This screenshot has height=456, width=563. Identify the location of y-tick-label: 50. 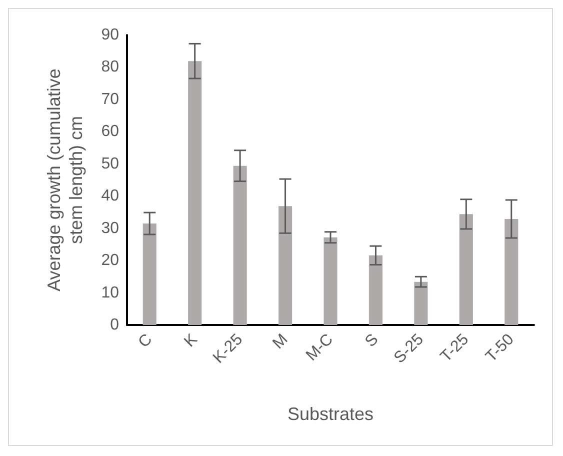
(110, 163).